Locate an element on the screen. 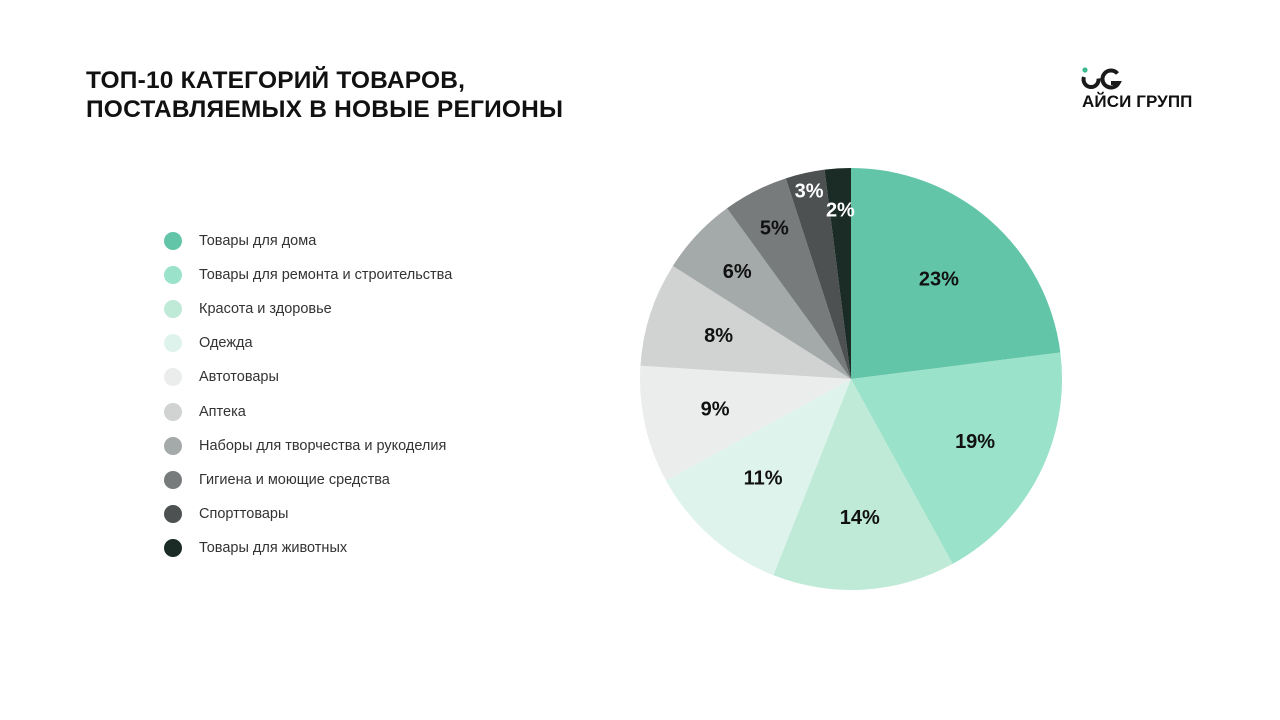 Image resolution: width=1280 pixels, height=720 pixels. slice-percent-label: 8% is located at coordinates (718, 336).